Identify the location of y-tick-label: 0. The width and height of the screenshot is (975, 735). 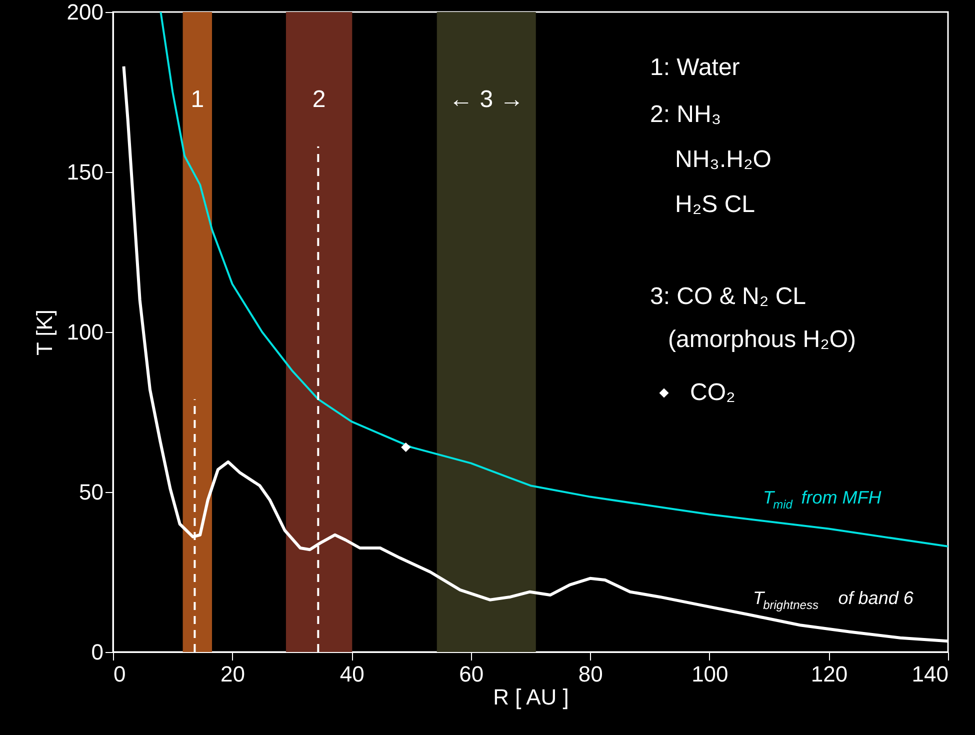
(97, 652).